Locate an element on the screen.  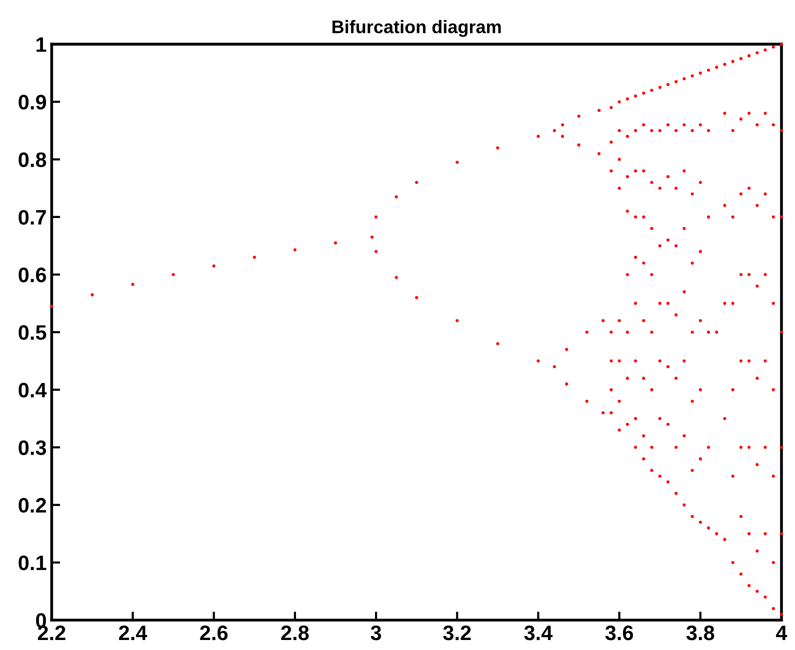
y-tick-label: 0.8 is located at coordinates (32, 160).